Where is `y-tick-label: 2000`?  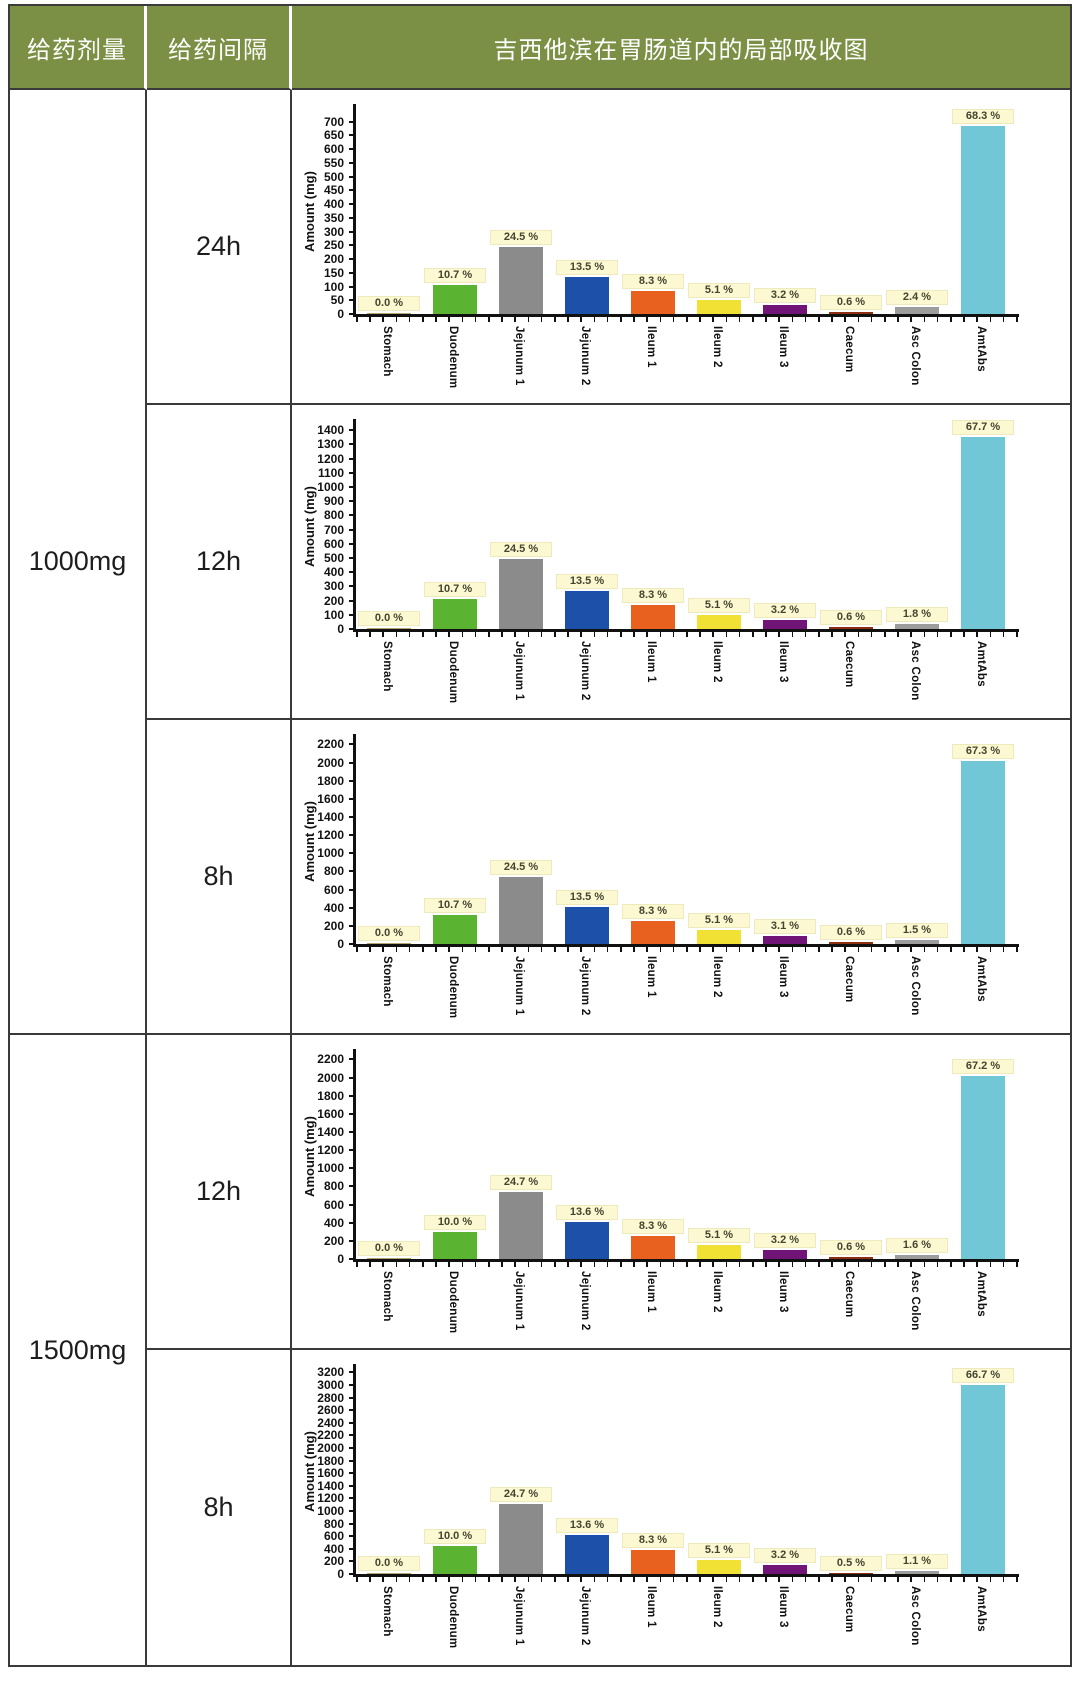
y-tick-label: 2000 is located at coordinates (330, 1077).